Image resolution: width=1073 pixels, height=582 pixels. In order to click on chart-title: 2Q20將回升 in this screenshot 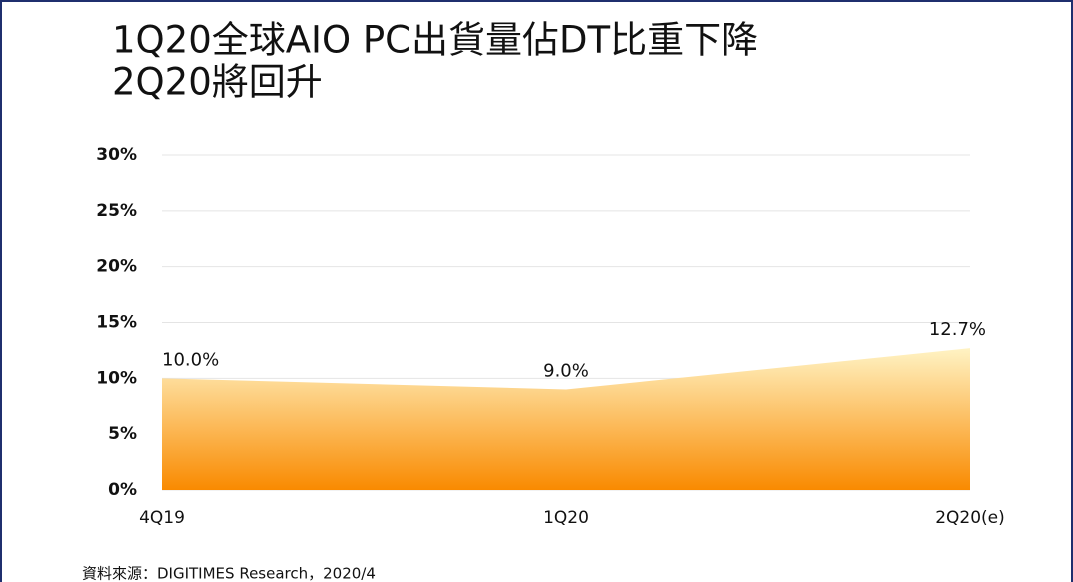, I will do `click(217, 82)`.